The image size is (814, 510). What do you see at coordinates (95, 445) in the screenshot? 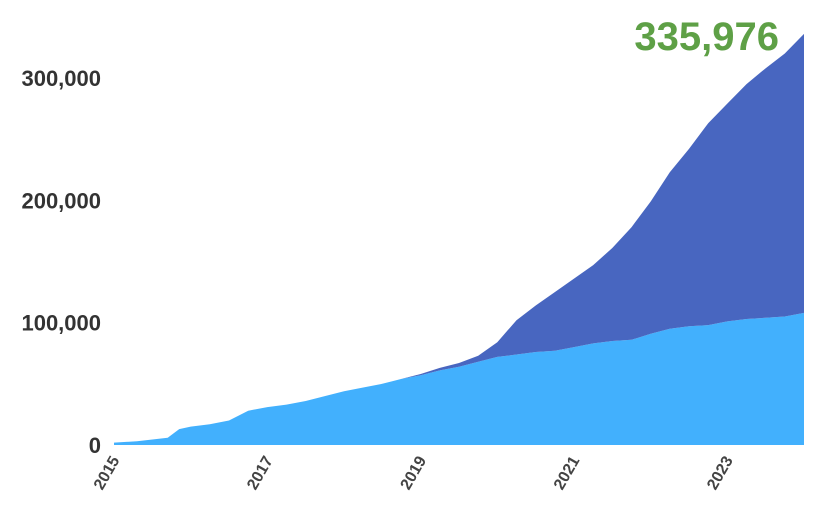
I see `y-tick-label: 0` at bounding box center [95, 445].